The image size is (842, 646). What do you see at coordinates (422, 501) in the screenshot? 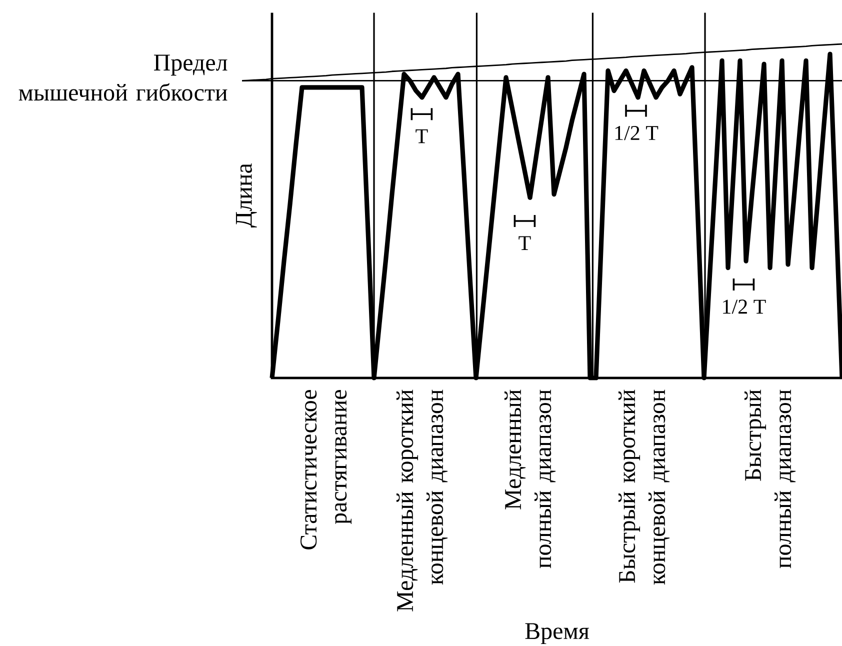
I see `x-tick-label: Медленный короткий концевой диапазон` at bounding box center [422, 501].